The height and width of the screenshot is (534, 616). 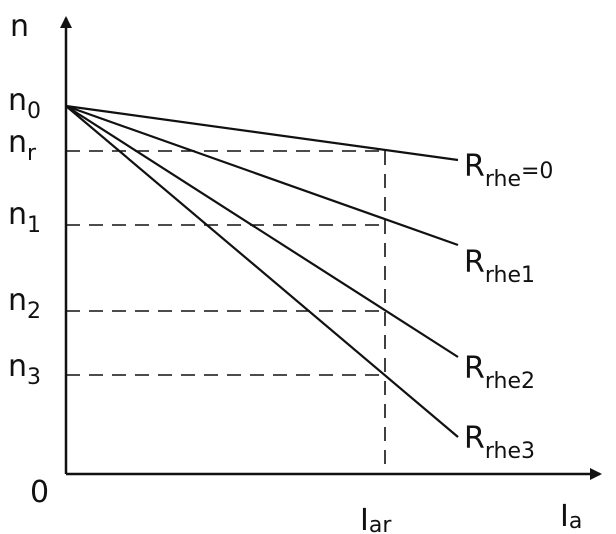 I want to click on label-n2: n2, so click(x=24, y=303).